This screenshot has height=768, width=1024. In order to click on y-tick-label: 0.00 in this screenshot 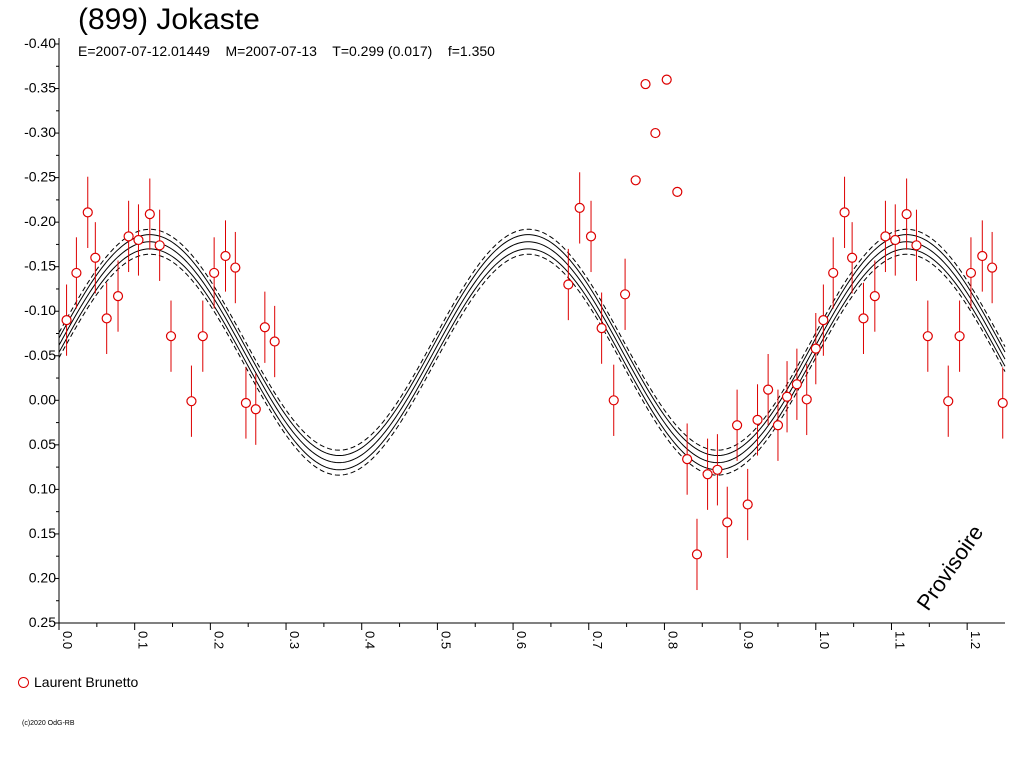, I will do `click(42, 399)`.